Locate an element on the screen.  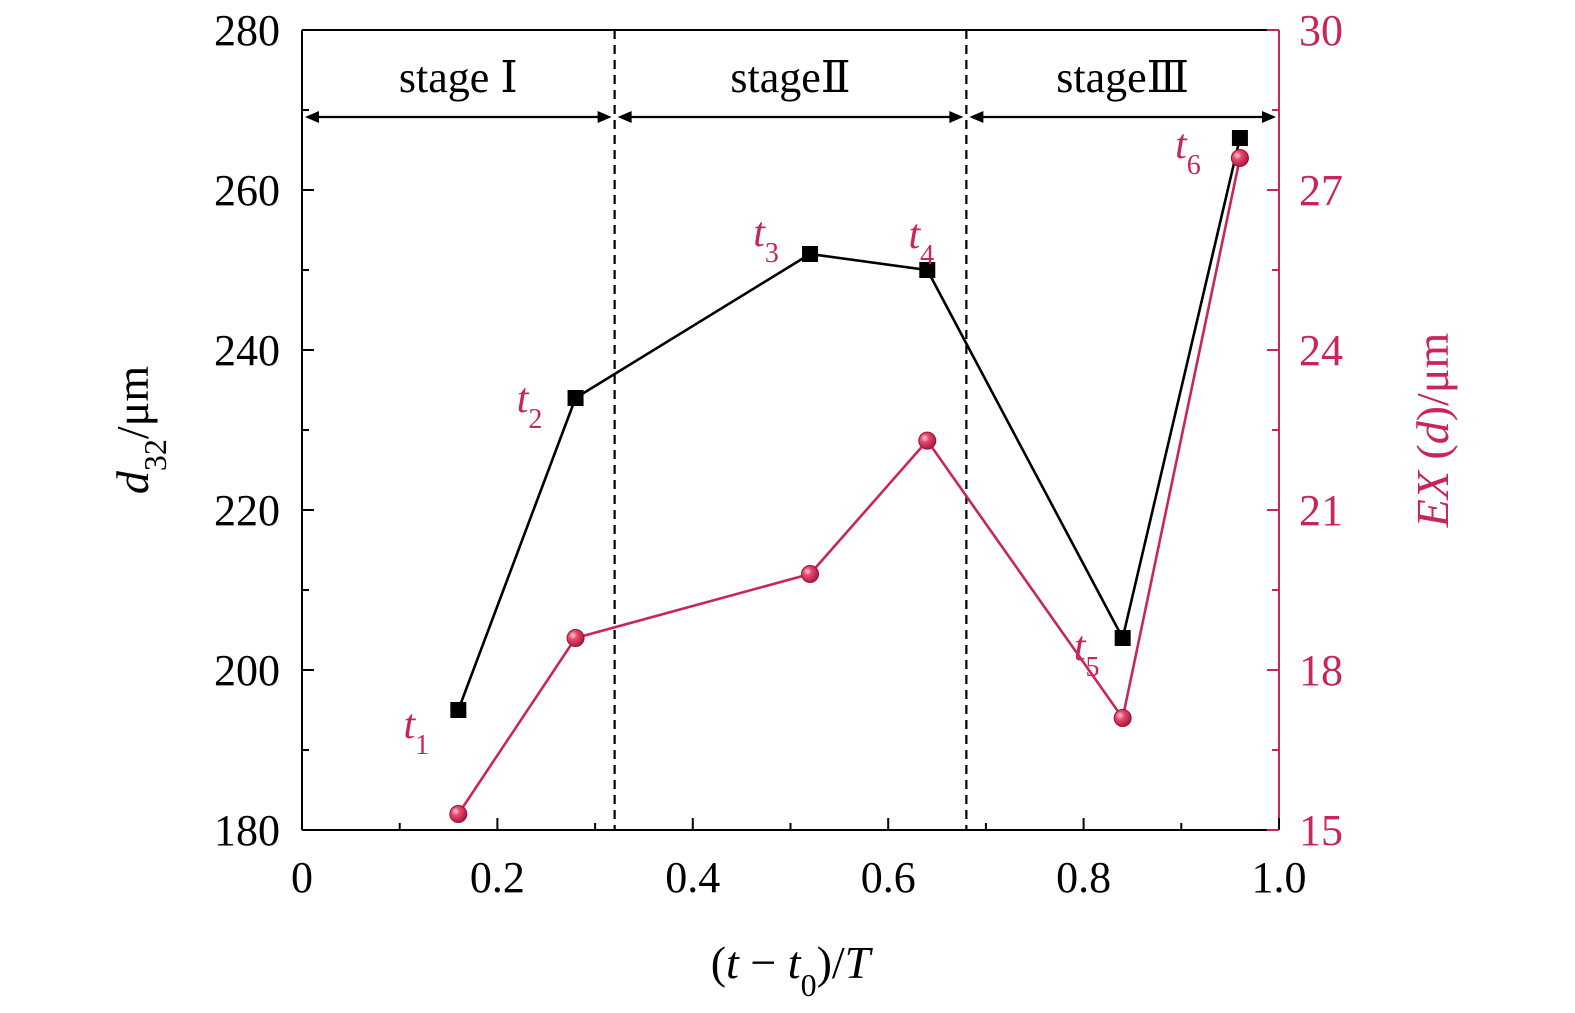
stage-label: stage Ⅰ is located at coordinates (458, 77).